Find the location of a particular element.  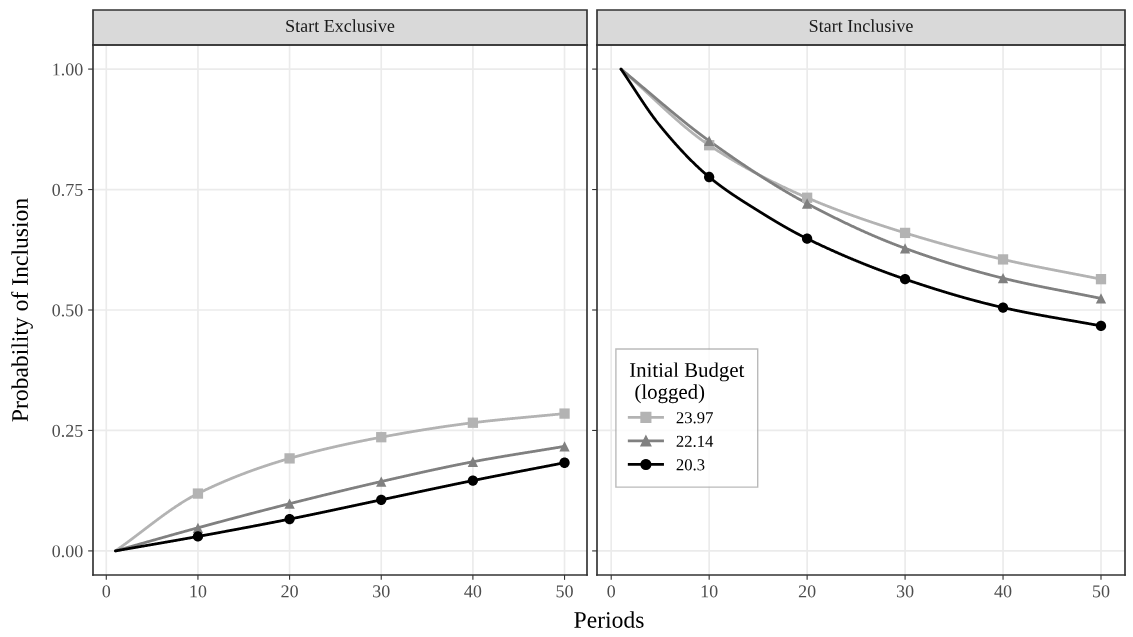

y-axis-title: Probability of Inclusion is located at coordinates (22, 310).